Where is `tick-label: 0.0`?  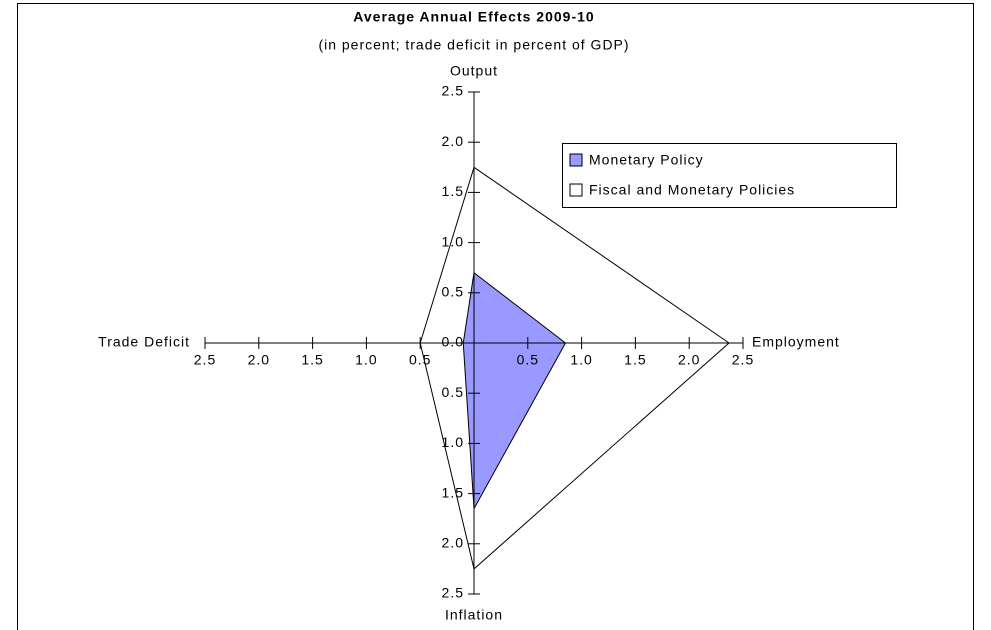
tick-label: 0.0 is located at coordinates (453, 342).